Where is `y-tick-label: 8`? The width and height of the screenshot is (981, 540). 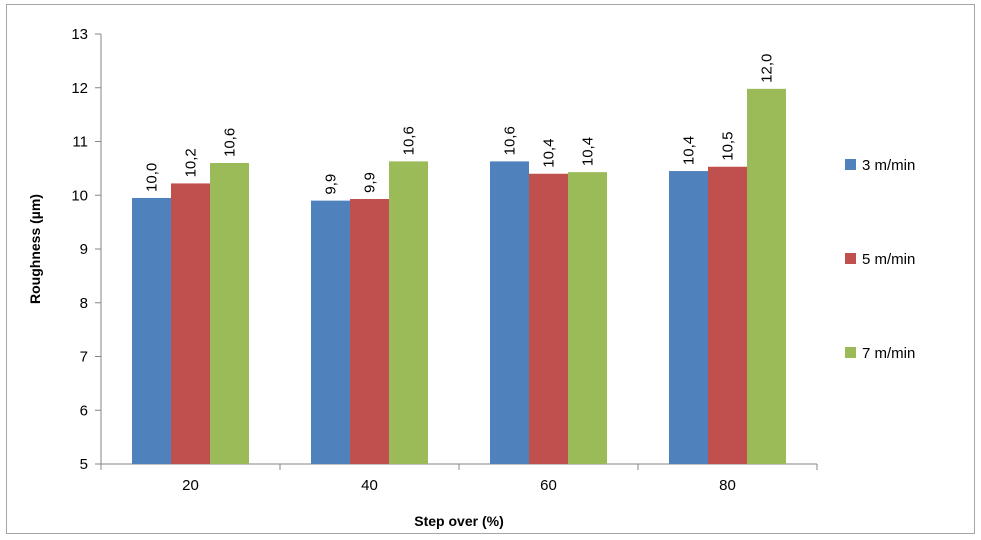 y-tick-label: 8 is located at coordinates (84, 303).